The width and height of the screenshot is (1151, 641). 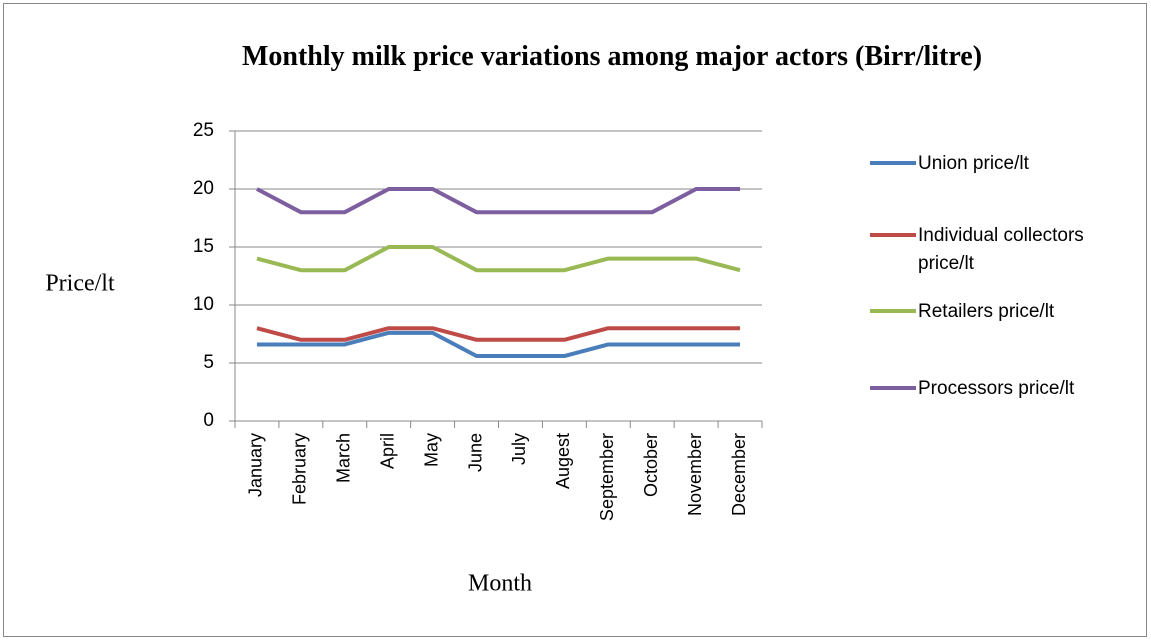 I want to click on legend-item: Union price/lt, so click(x=994, y=164).